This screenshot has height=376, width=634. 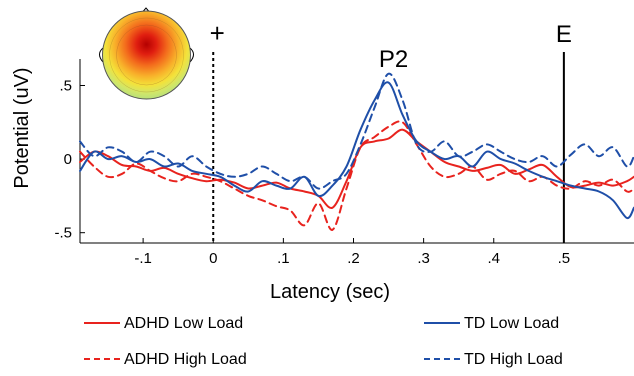 I want to click on x-tick-label: .2, so click(x=353, y=258).